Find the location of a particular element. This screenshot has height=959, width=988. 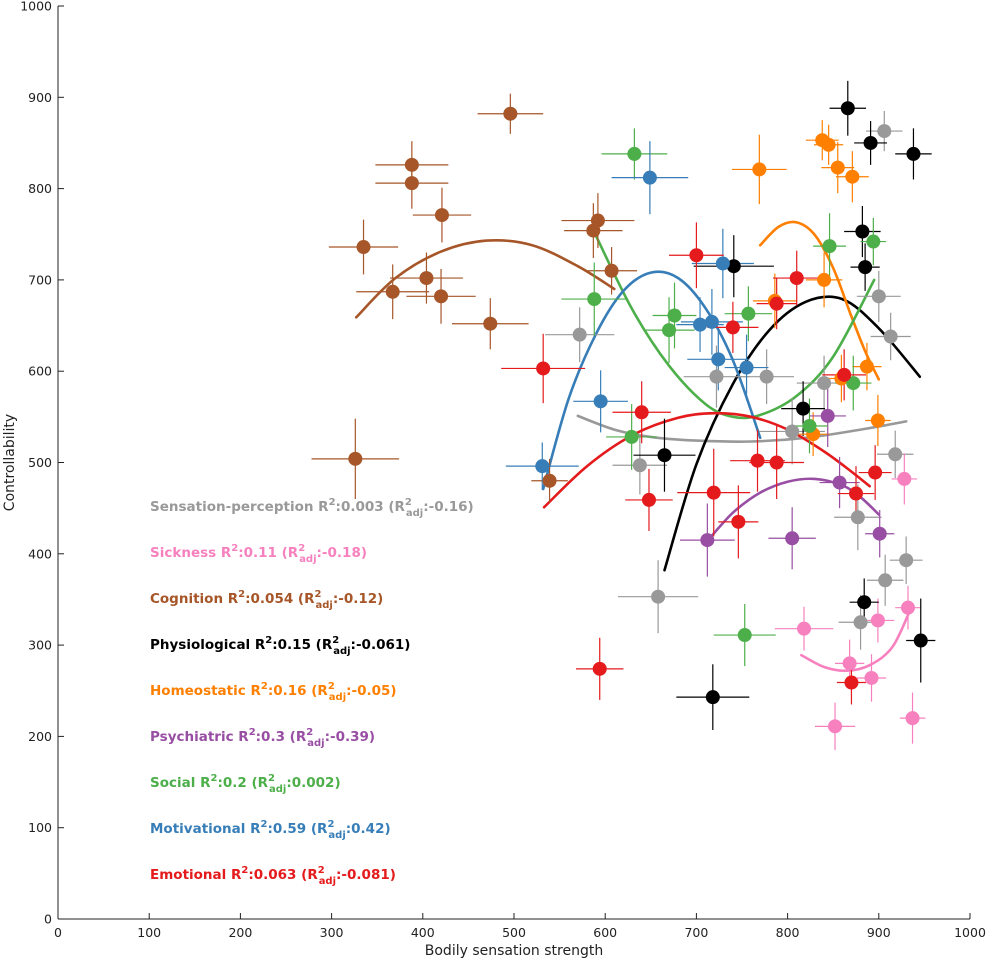

emotional-legend-entry: Emotional R2:0.063 (R2 adj:-0.081) is located at coordinates (273, 876).